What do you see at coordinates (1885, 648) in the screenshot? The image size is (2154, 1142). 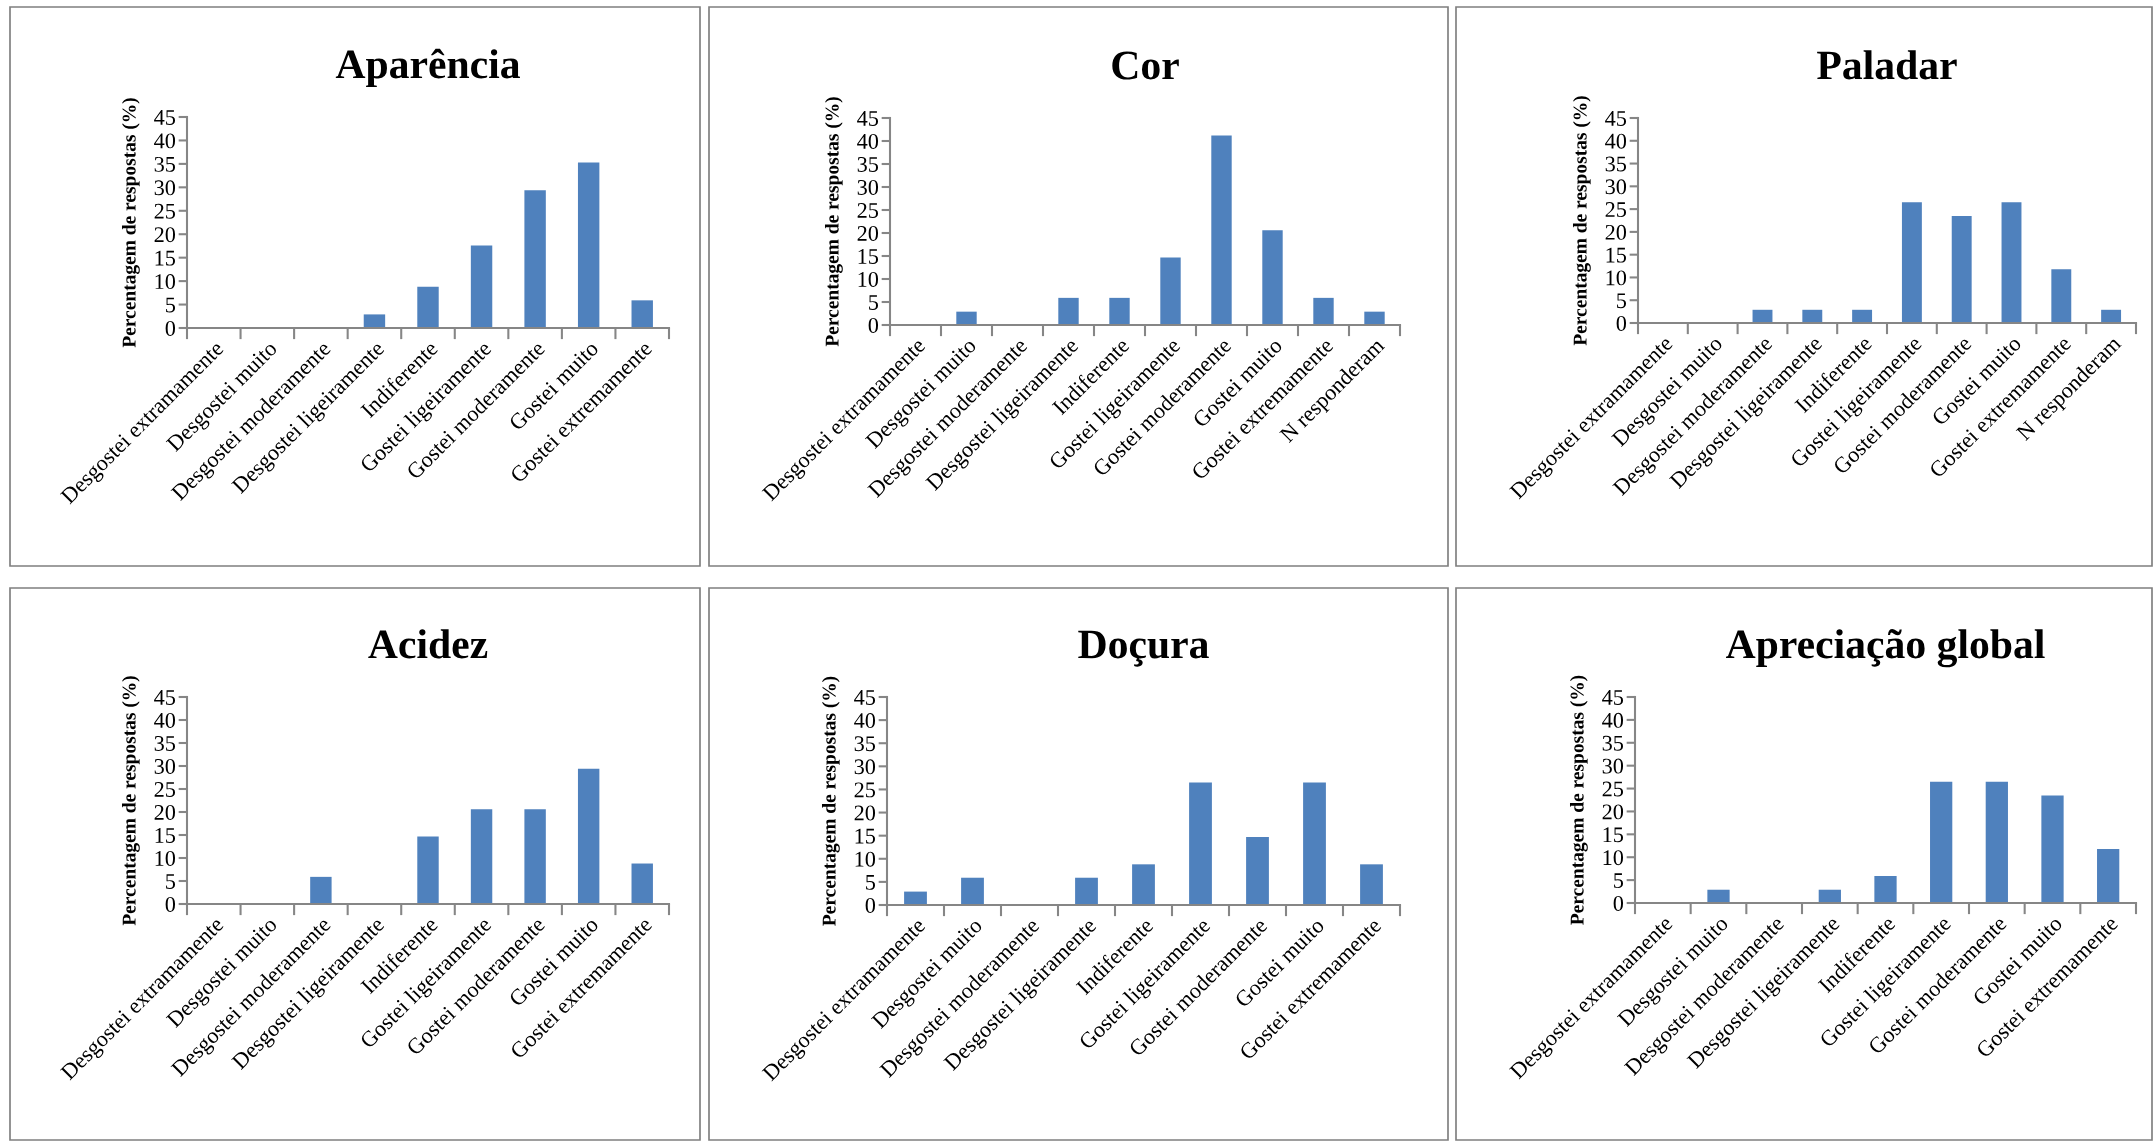 I see `chart-title: Apreciação global` at bounding box center [1885, 648].